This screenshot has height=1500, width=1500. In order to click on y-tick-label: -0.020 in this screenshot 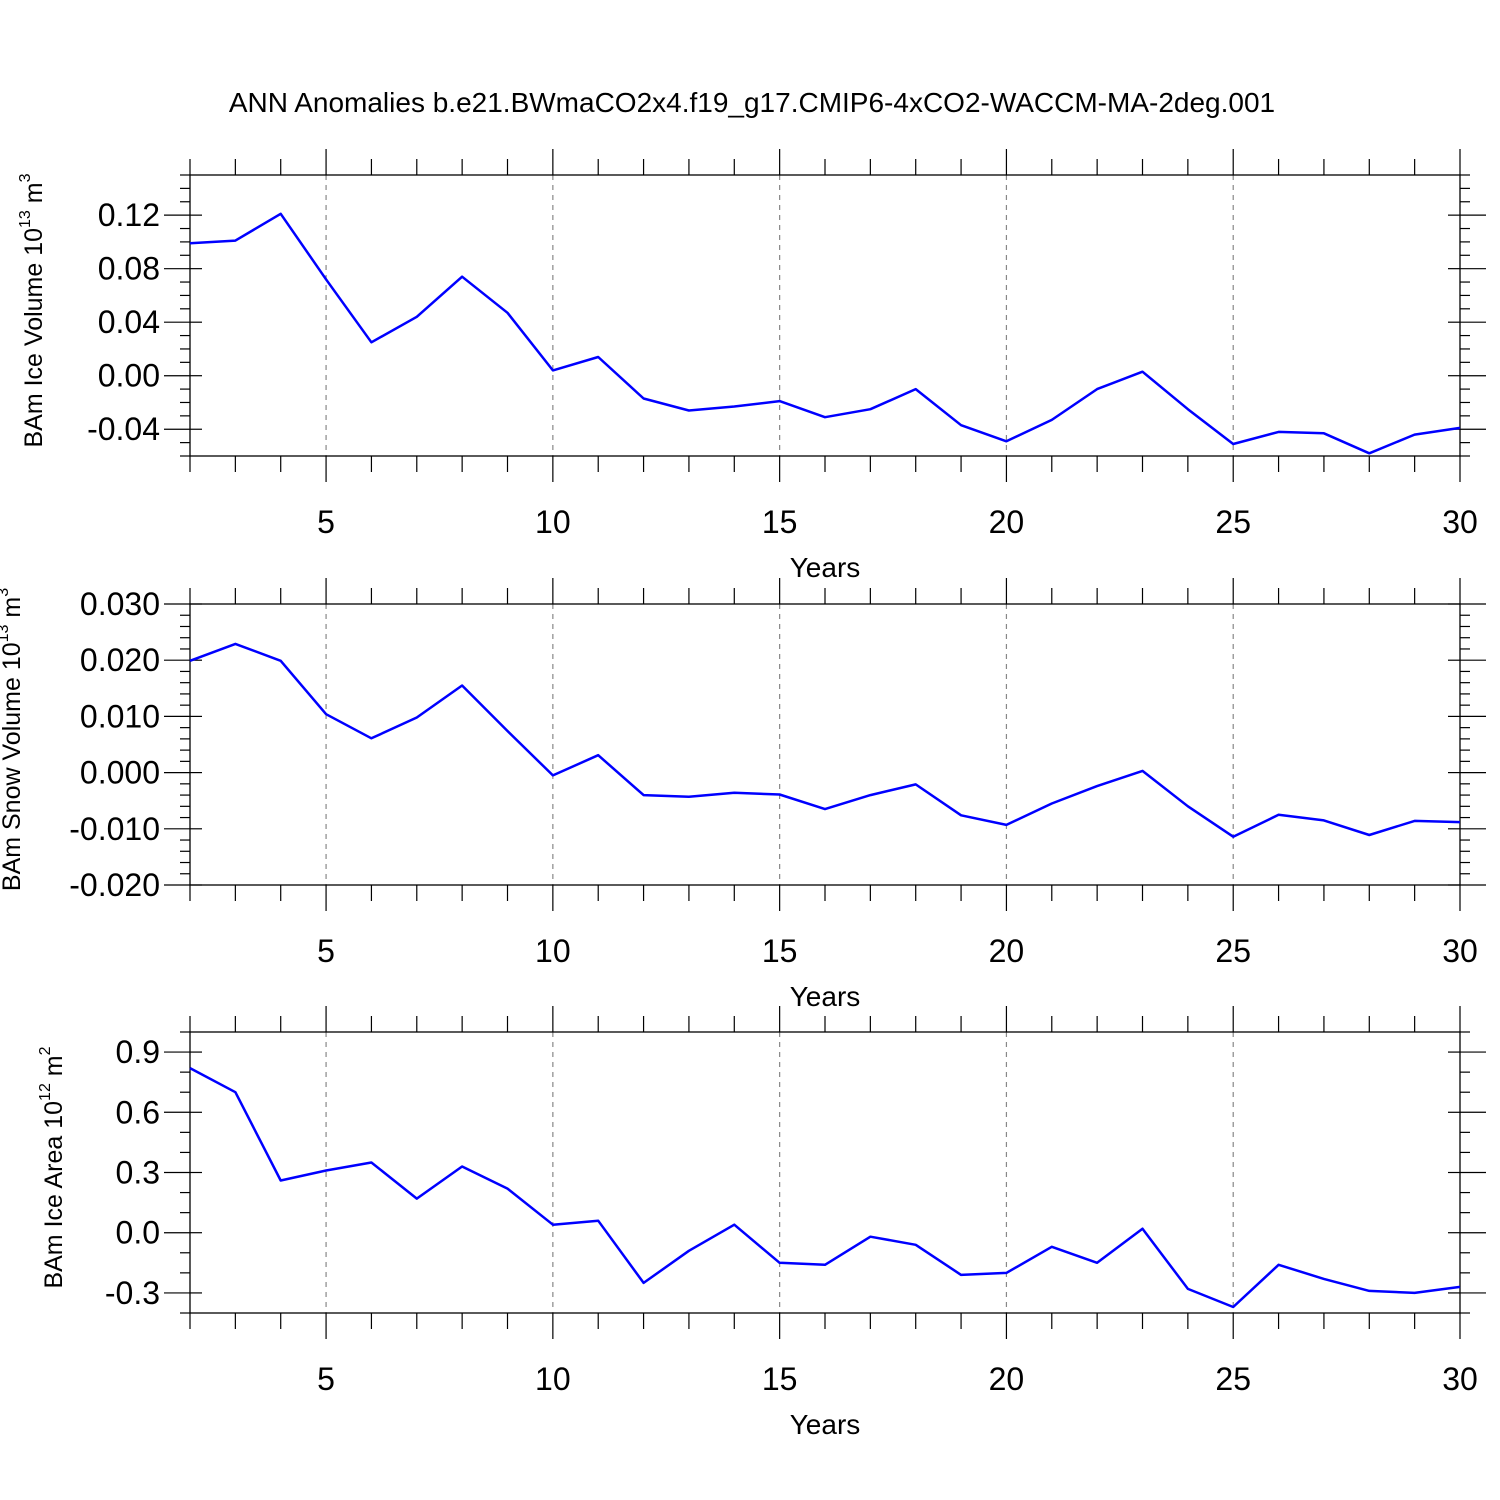, I will do `click(114, 885)`.